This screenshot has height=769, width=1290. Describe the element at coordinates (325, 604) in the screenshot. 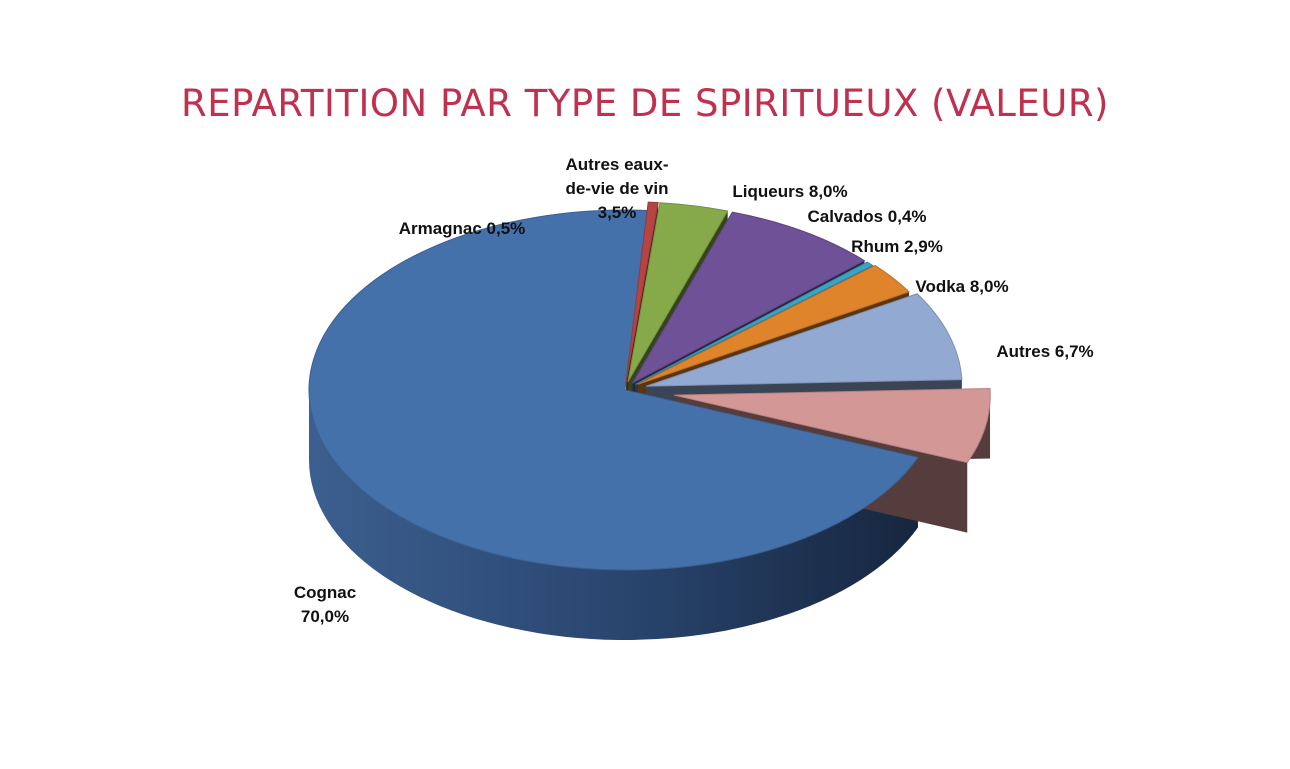

I see `slice-label-cognac: Cognac 70,0%` at that location.